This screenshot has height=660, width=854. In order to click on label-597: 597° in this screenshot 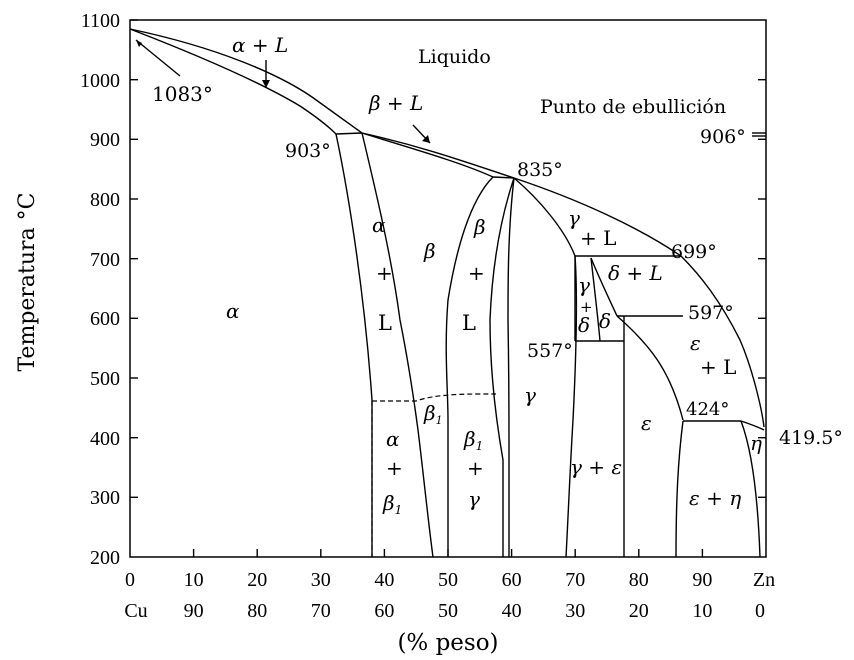, I will do `click(711, 313)`.